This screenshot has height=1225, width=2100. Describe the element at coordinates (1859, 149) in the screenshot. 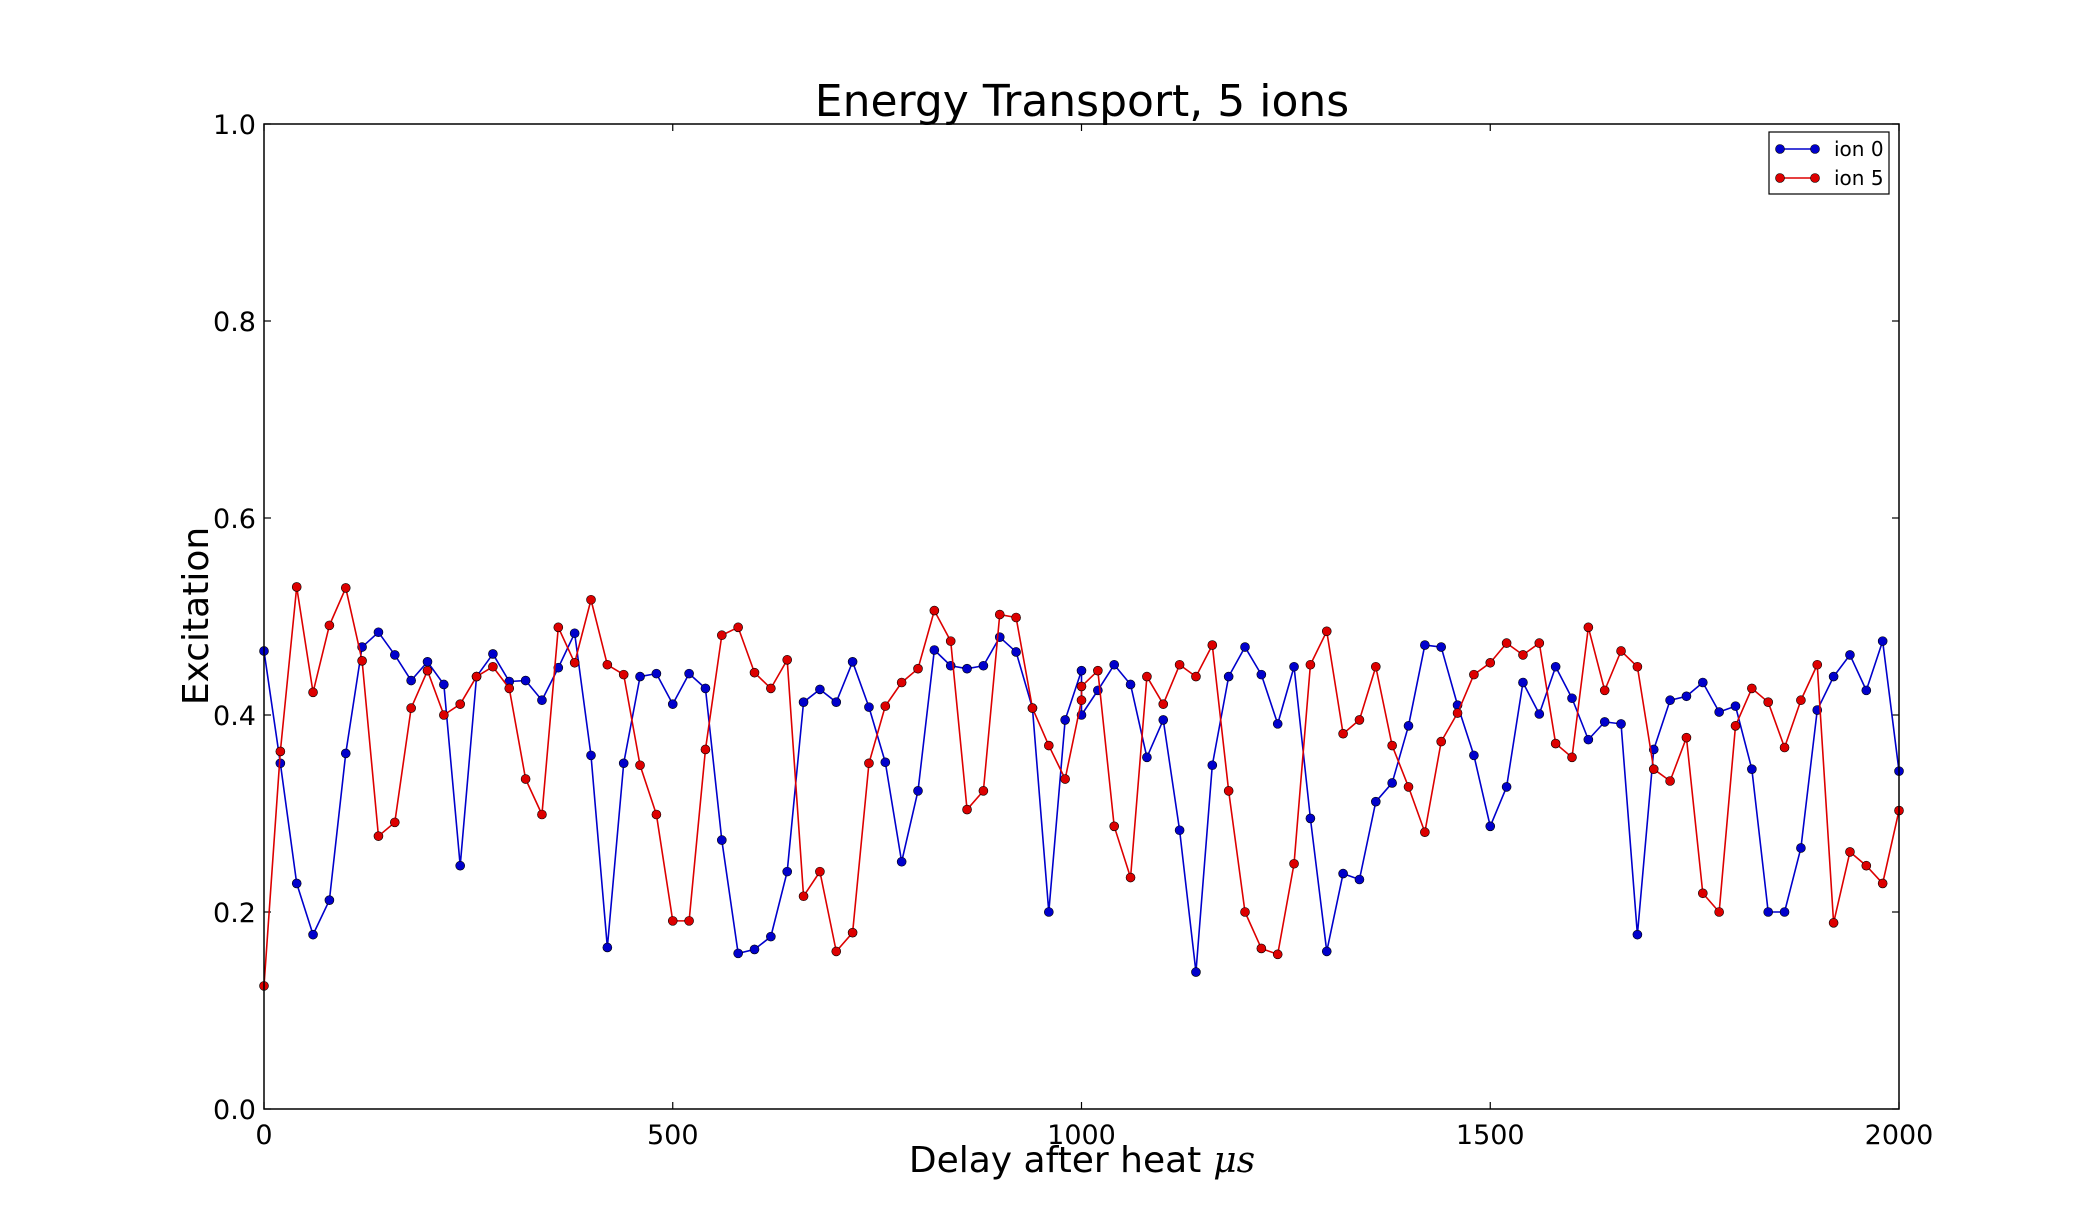

I see `legend-label-ion-0: ion 0` at that location.